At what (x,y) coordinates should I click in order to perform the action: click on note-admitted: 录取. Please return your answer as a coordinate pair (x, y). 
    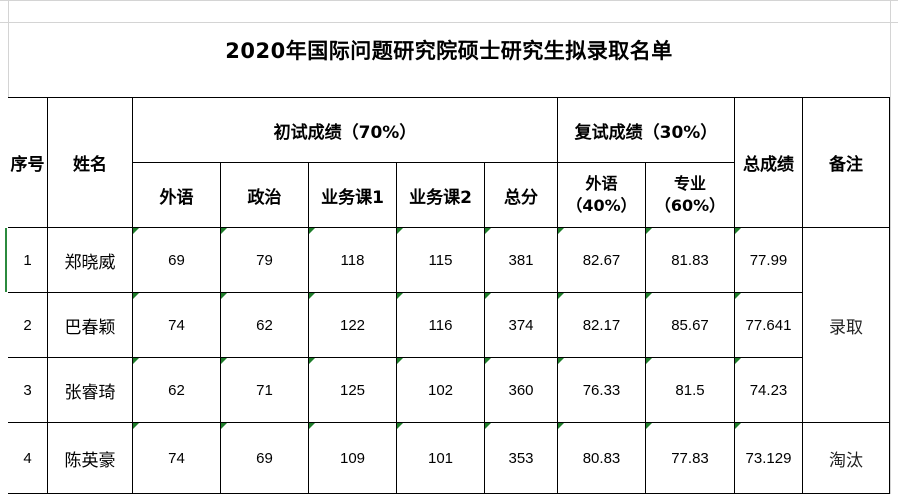
    Looking at the image, I should click on (846, 325).